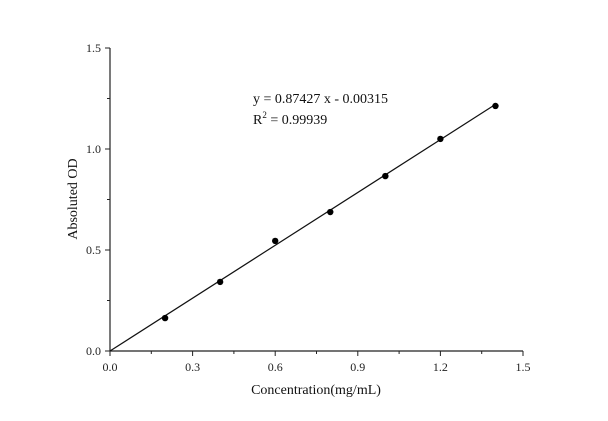 This screenshot has width=608, height=421. I want to click on x-tick-label: 1.5, so click(523, 367).